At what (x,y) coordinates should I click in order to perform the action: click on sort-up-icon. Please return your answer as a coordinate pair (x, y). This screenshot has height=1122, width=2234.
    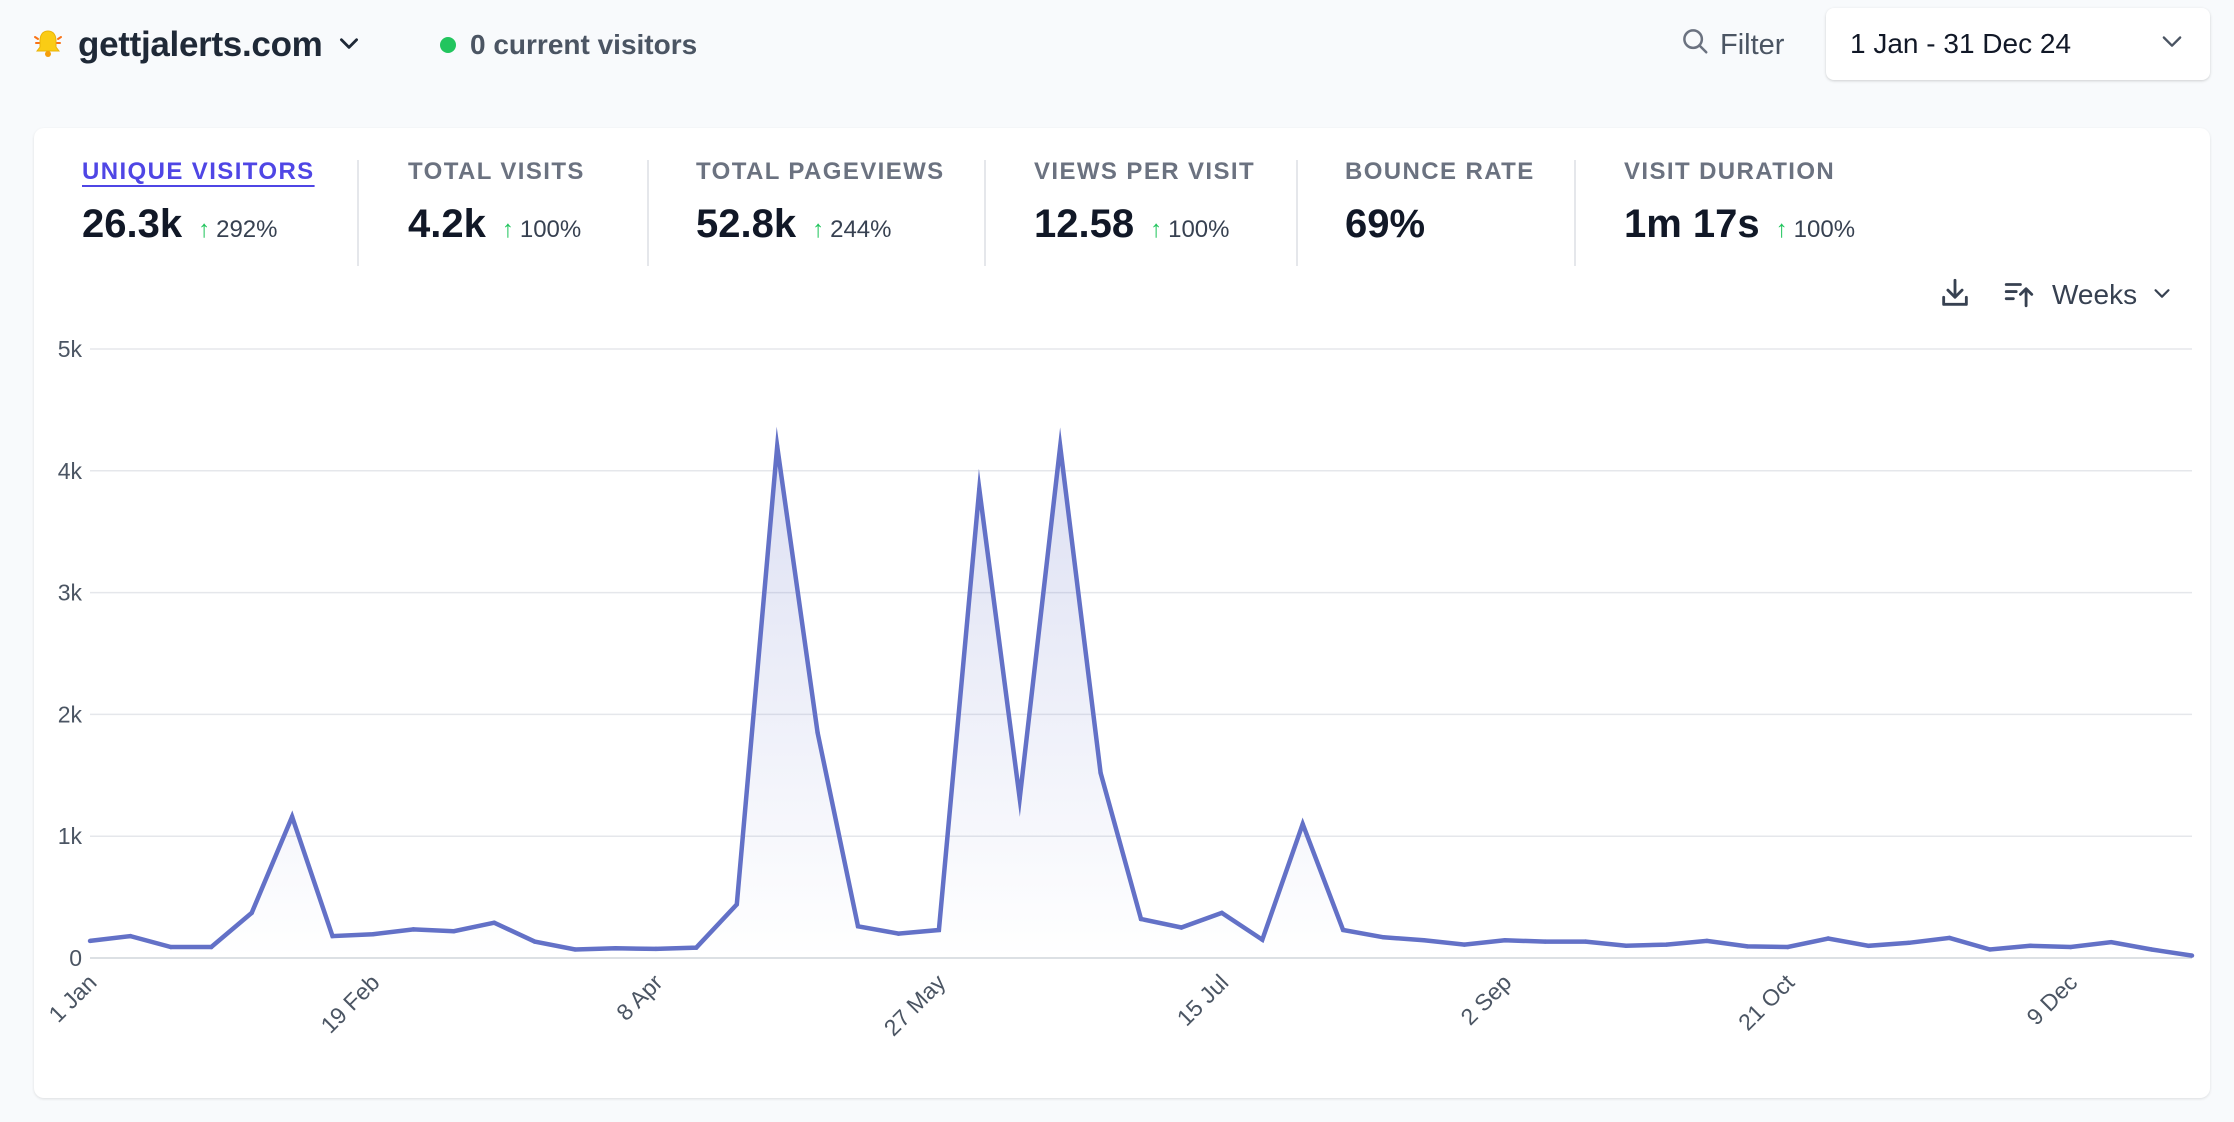
    Looking at the image, I should click on (2019, 295).